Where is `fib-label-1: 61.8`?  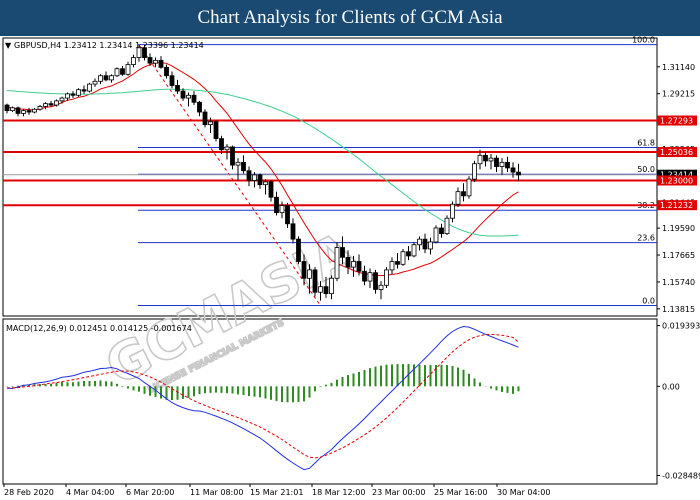 fib-label-1: 61.8 is located at coordinates (646, 143).